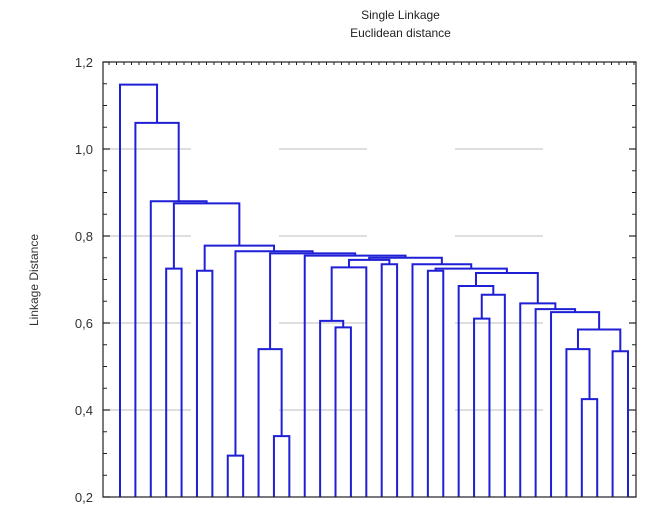 Image resolution: width=651 pixels, height=507 pixels. Describe the element at coordinates (84, 62) in the screenshot. I see `y-tick-label: 1,2` at that location.